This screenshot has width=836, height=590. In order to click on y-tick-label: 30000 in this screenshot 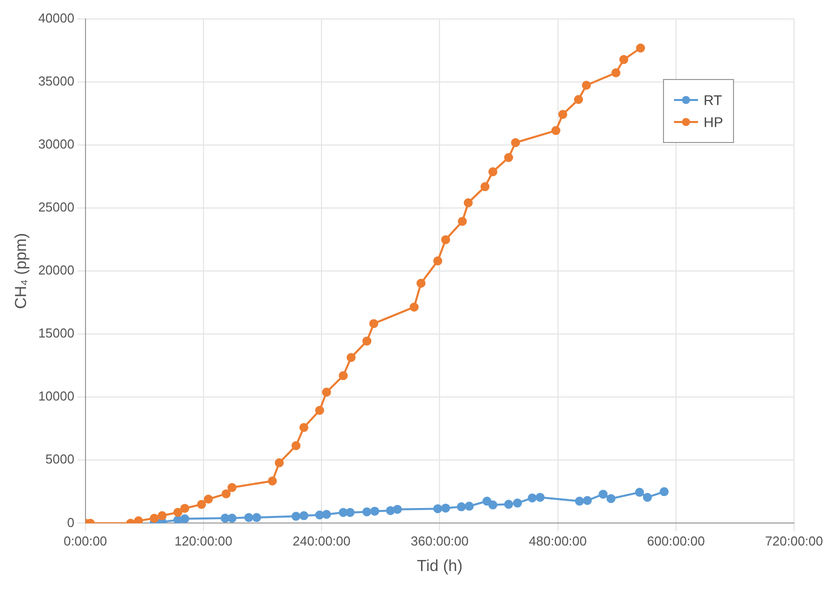, I will do `click(56, 144)`.